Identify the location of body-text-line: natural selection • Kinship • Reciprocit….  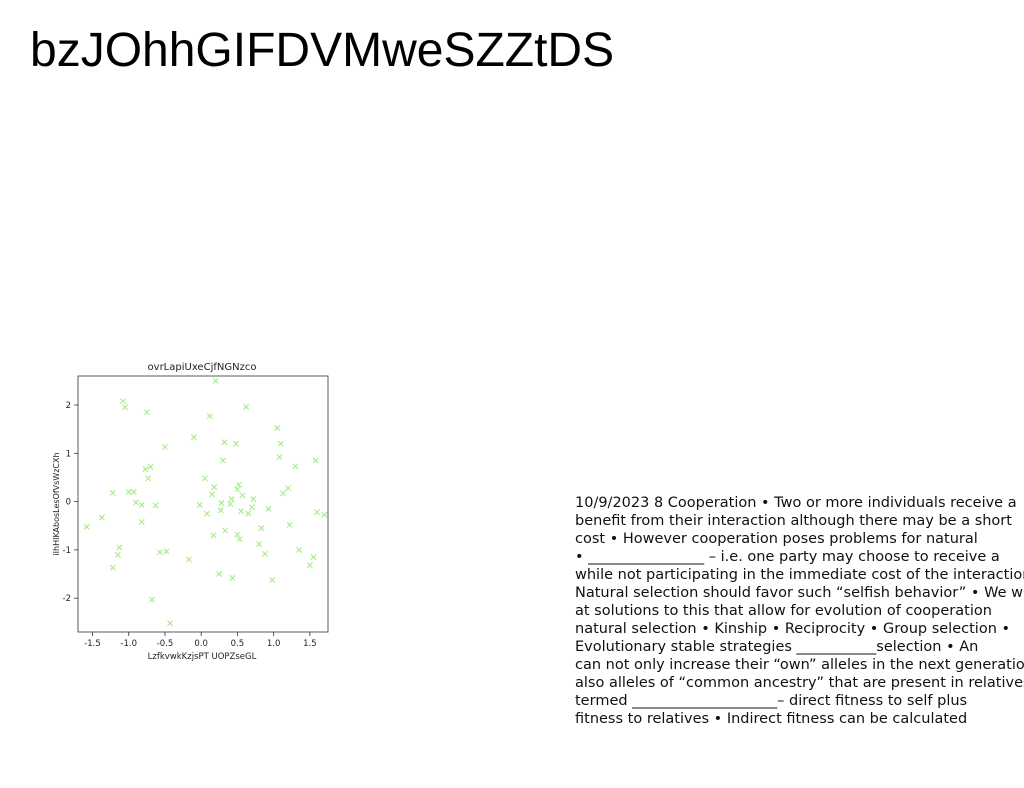
(793, 629).